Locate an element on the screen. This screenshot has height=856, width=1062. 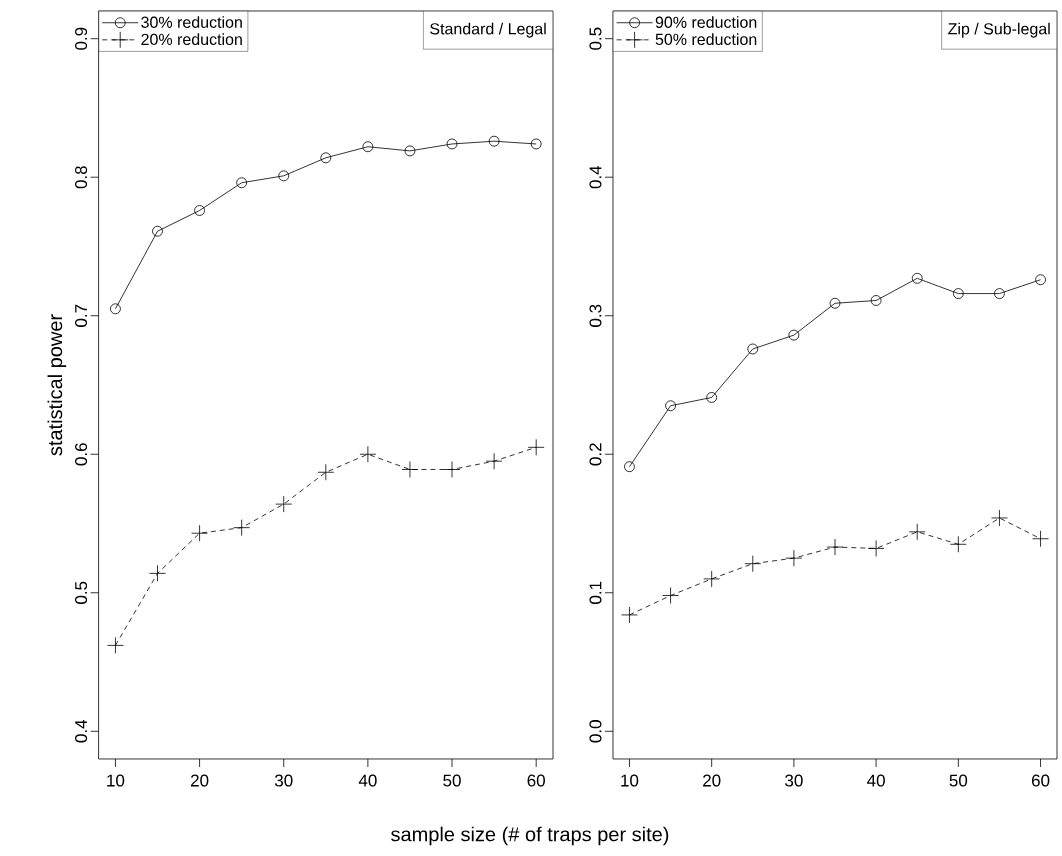
legend-label: 50% reduction is located at coordinates (706, 39).